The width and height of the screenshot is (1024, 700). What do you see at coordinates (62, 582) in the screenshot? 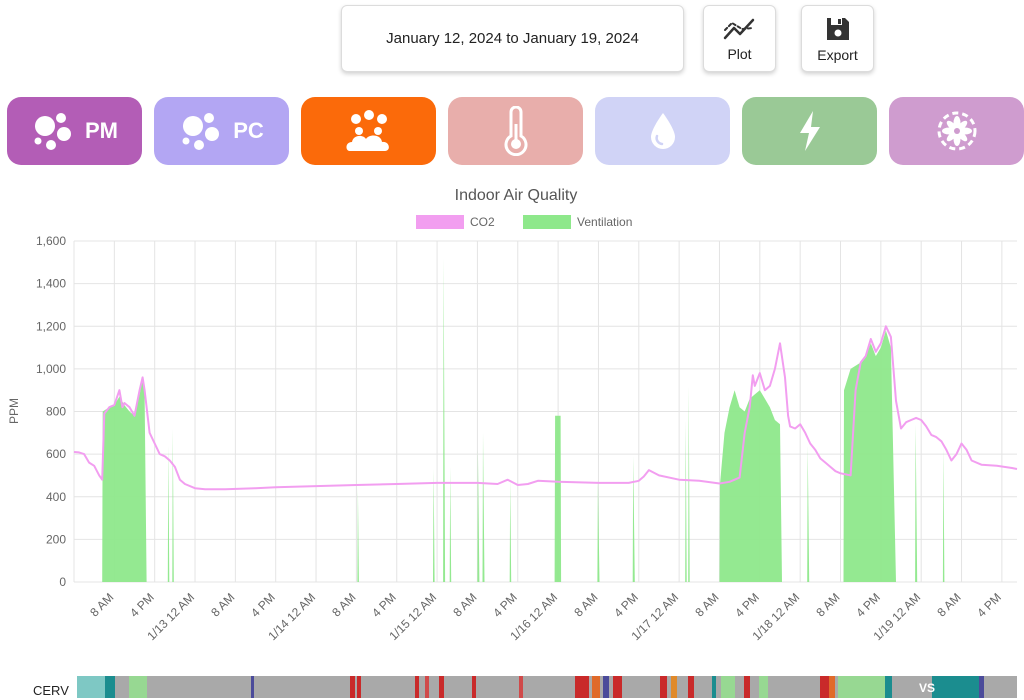
I see `y-tick-label: 0` at bounding box center [62, 582].